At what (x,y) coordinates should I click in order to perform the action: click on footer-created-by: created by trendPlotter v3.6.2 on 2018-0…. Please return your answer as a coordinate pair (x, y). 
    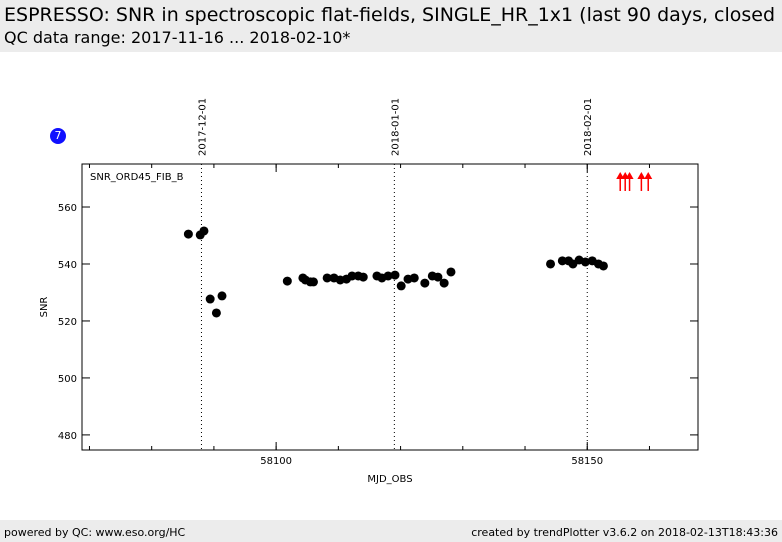
    Looking at the image, I should click on (624, 532).